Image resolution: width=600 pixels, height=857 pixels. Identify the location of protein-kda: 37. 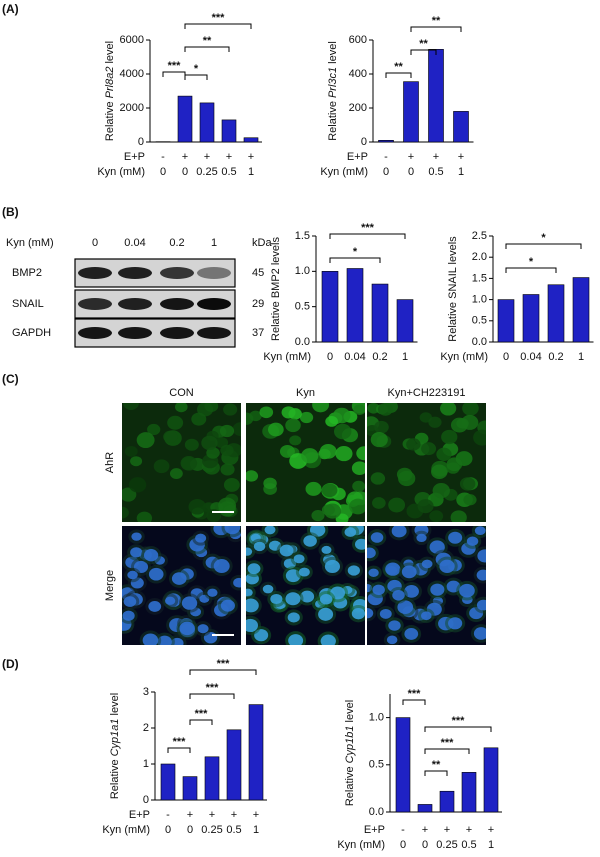
(258, 333).